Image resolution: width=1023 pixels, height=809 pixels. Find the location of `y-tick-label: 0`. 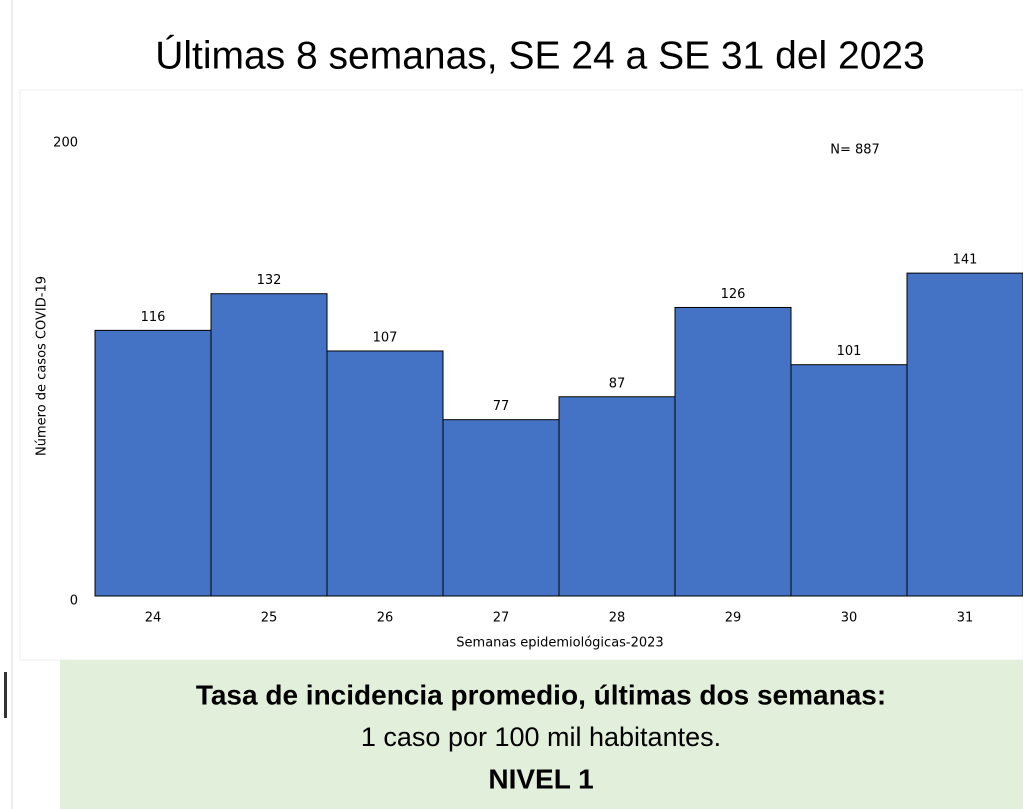

y-tick-label: 0 is located at coordinates (74, 601).